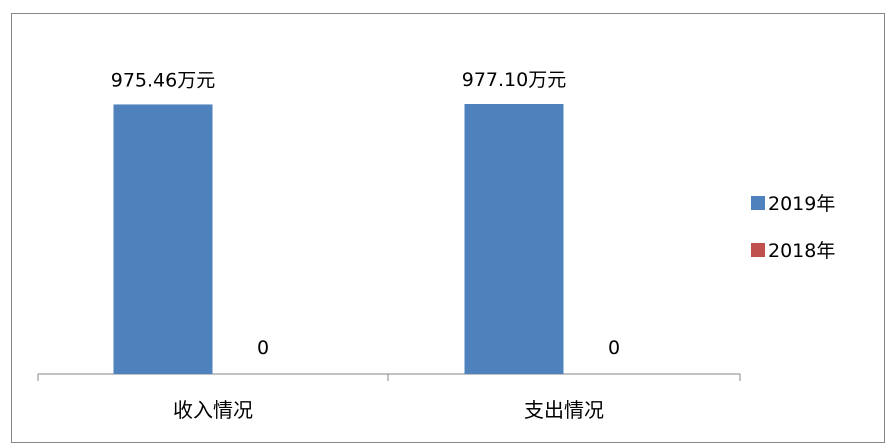  I want to click on category-label: 支出情况, so click(564, 410).